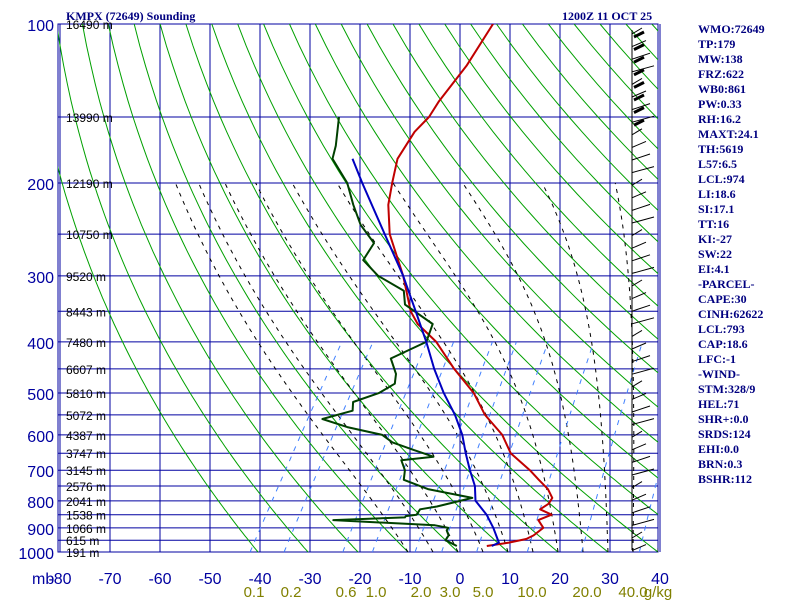 Image resolution: width=800 pixels, height=600 pixels. I want to click on index-line: RH:16.2, so click(719, 119).